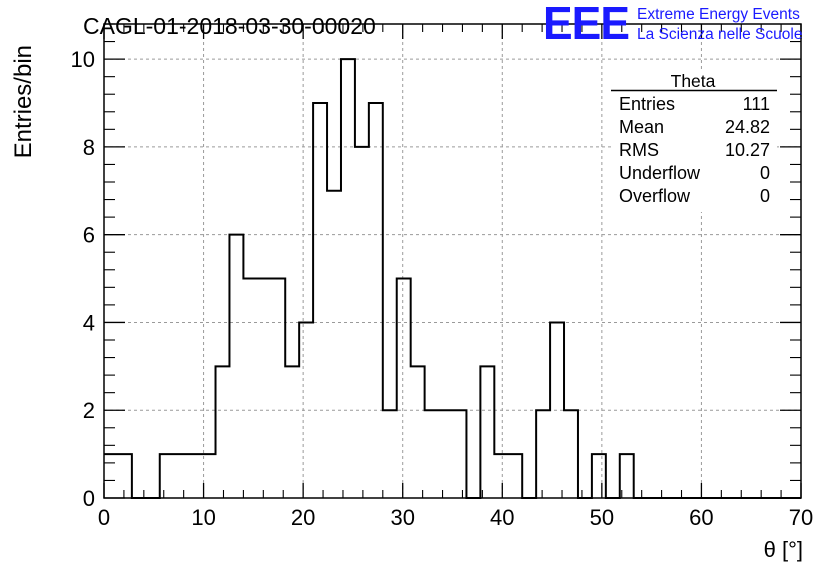 This screenshot has width=836, height=572. What do you see at coordinates (718, 14) in the screenshot?
I see `org-name-line1: Extreme Energy Events` at bounding box center [718, 14].